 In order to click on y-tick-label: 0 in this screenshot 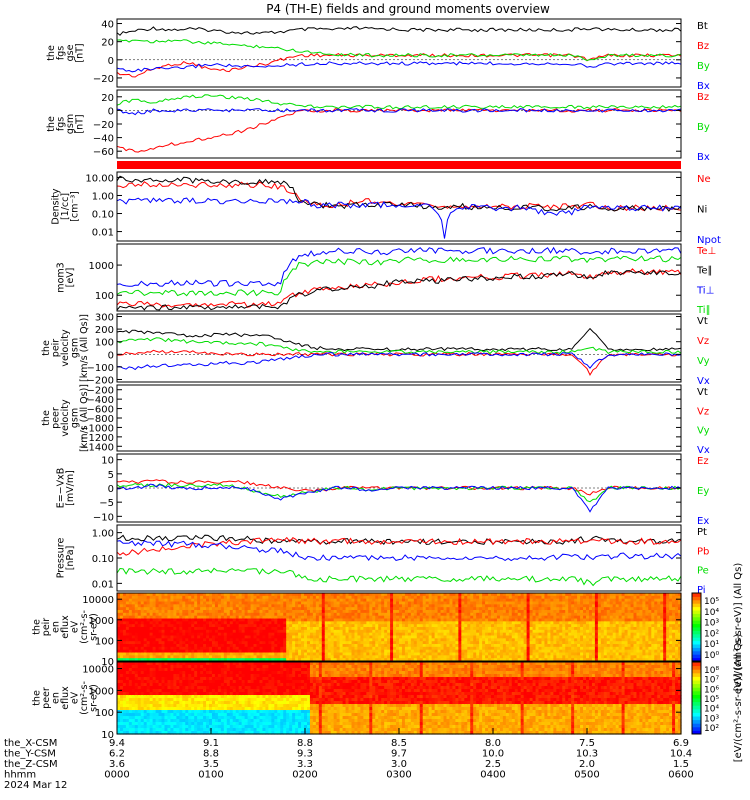, I will do `click(111, 111)`.